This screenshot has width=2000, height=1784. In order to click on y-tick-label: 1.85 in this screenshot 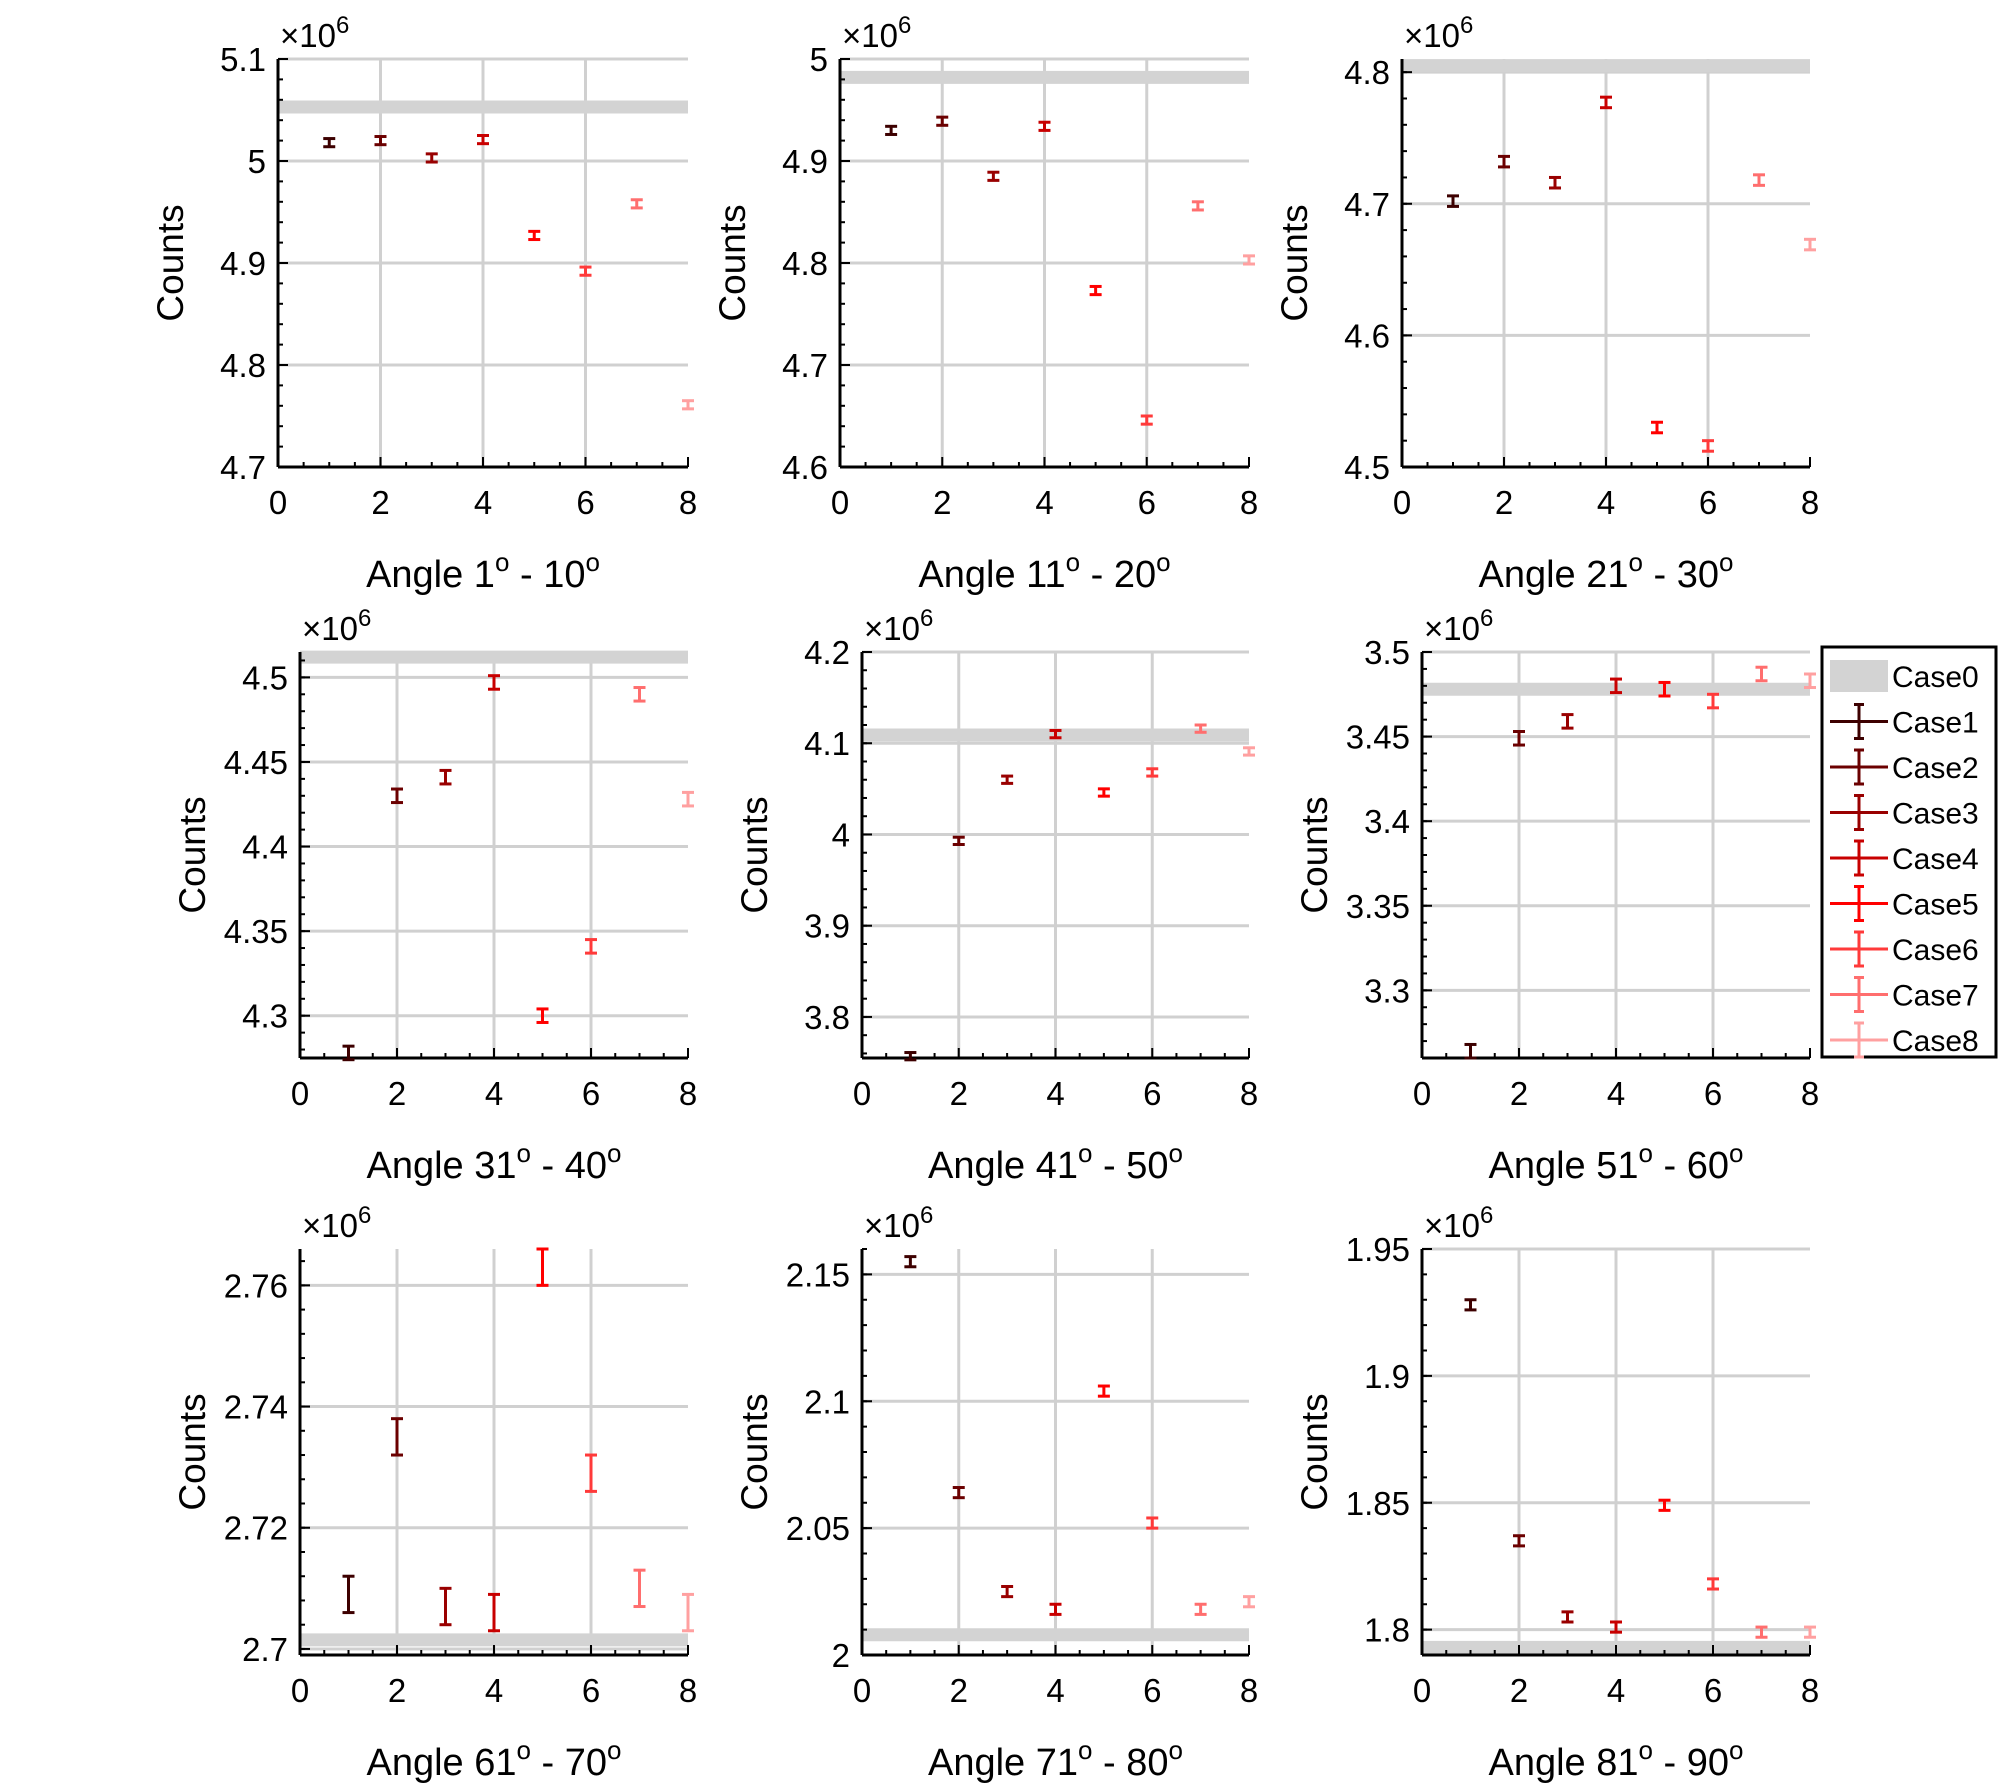, I will do `click(1378, 1503)`.